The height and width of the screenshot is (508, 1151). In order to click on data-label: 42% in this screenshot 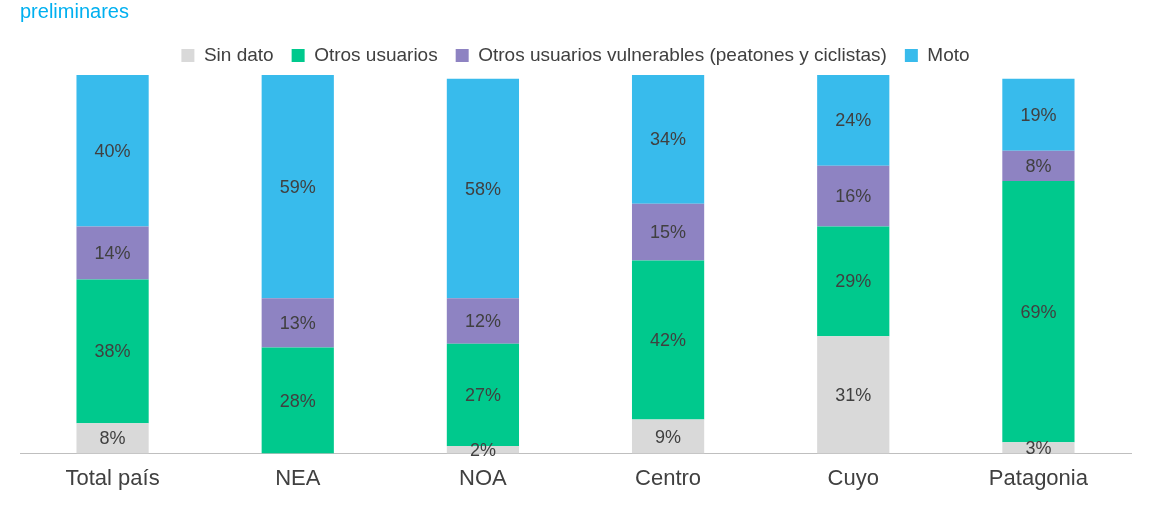, I will do `click(668, 339)`.